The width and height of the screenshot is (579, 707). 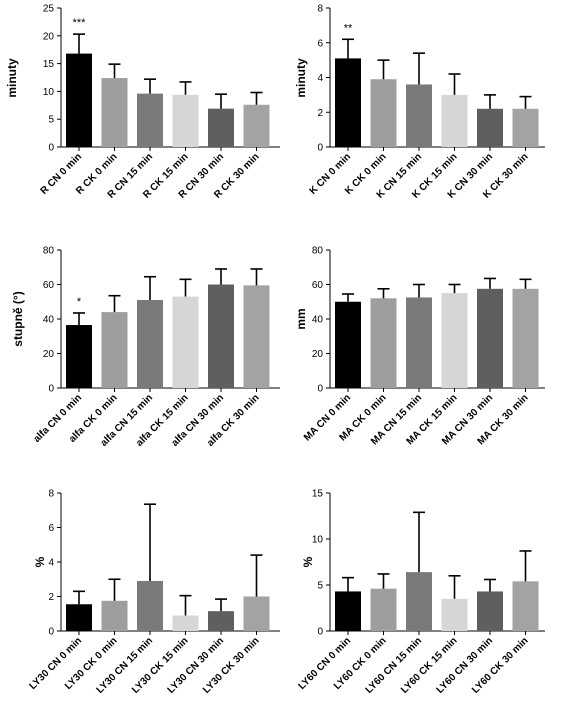 What do you see at coordinates (79, 302) in the screenshot?
I see `significance-annotation: *` at bounding box center [79, 302].